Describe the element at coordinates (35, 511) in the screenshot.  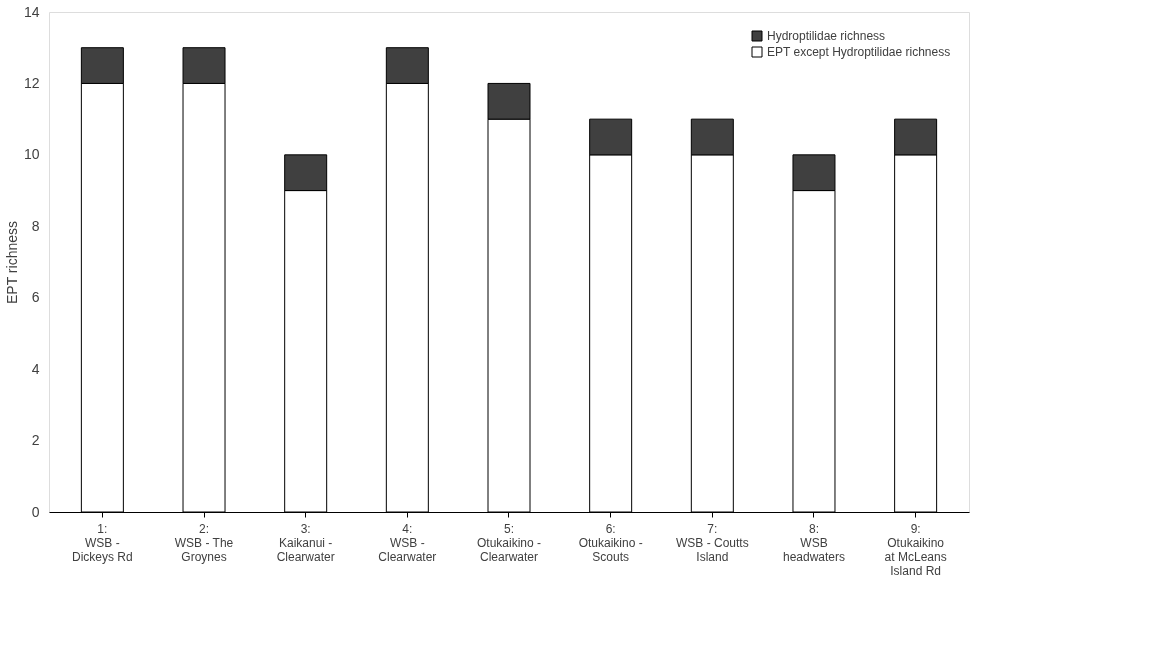
I see `y-tick-label: 0` at that location.